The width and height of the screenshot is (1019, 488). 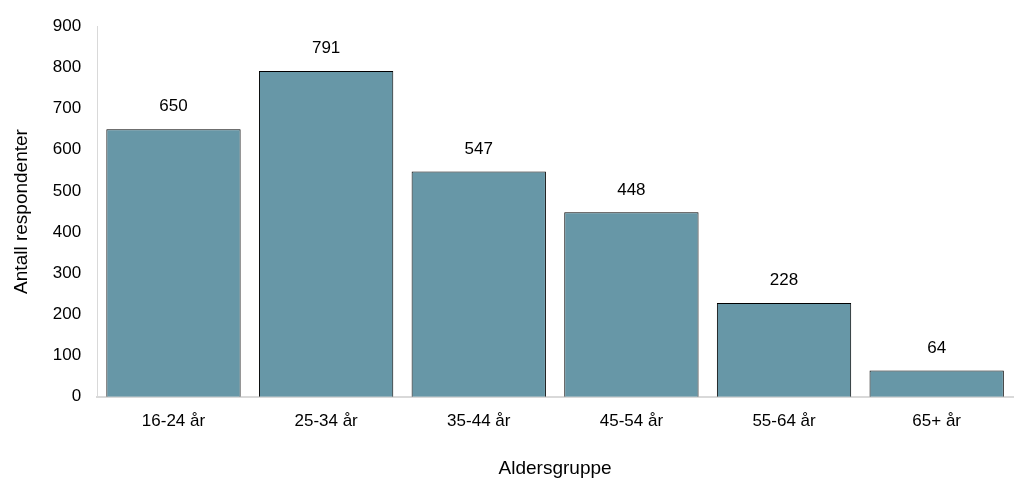 What do you see at coordinates (479, 420) in the screenshot?
I see `x-tick-label: 35-44 år` at bounding box center [479, 420].